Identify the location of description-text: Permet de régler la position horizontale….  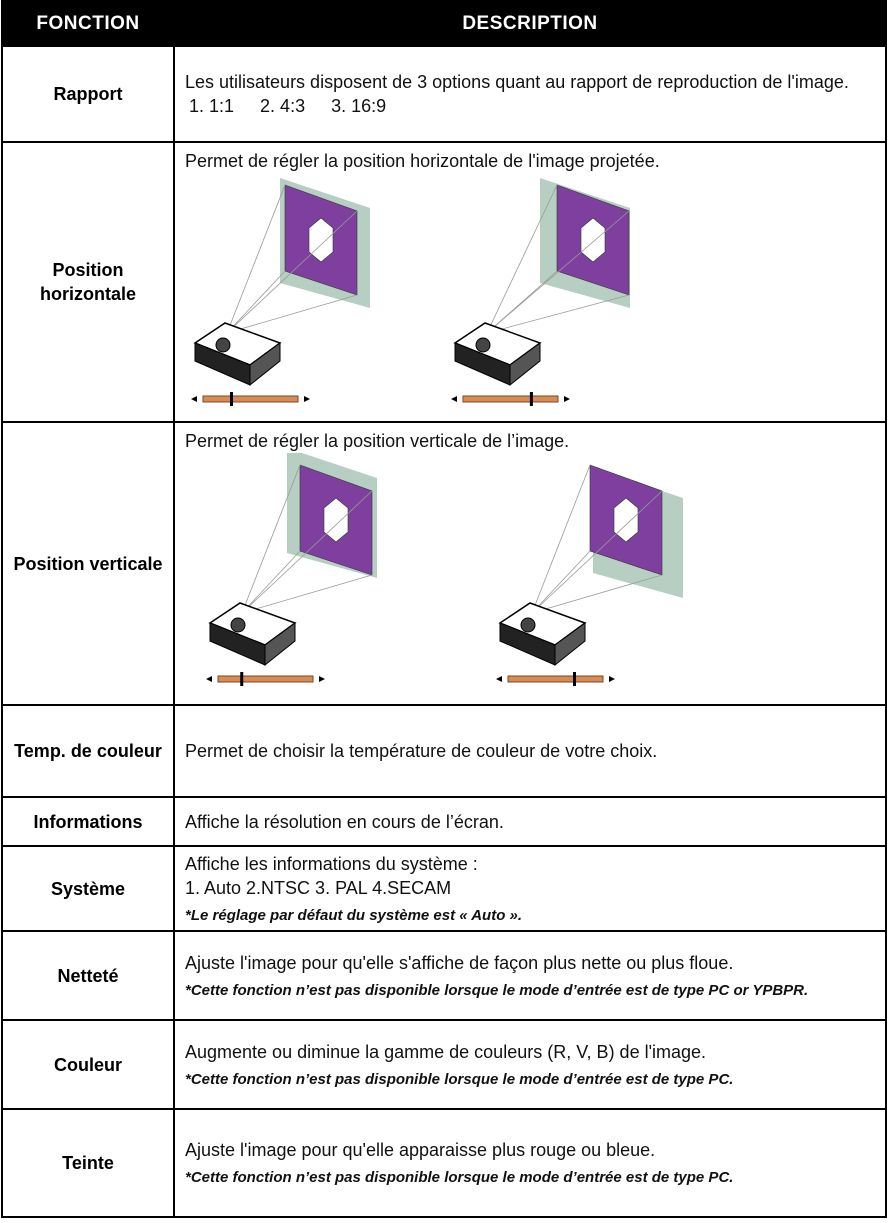
(422, 161).